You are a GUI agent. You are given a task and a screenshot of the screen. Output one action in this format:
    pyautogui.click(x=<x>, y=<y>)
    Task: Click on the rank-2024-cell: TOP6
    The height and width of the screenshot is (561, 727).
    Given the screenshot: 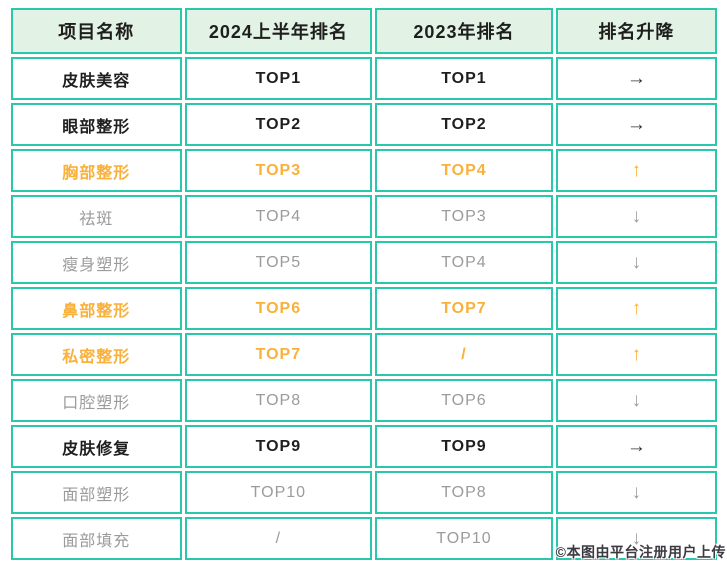 What is the action you would take?
    pyautogui.click(x=278, y=308)
    